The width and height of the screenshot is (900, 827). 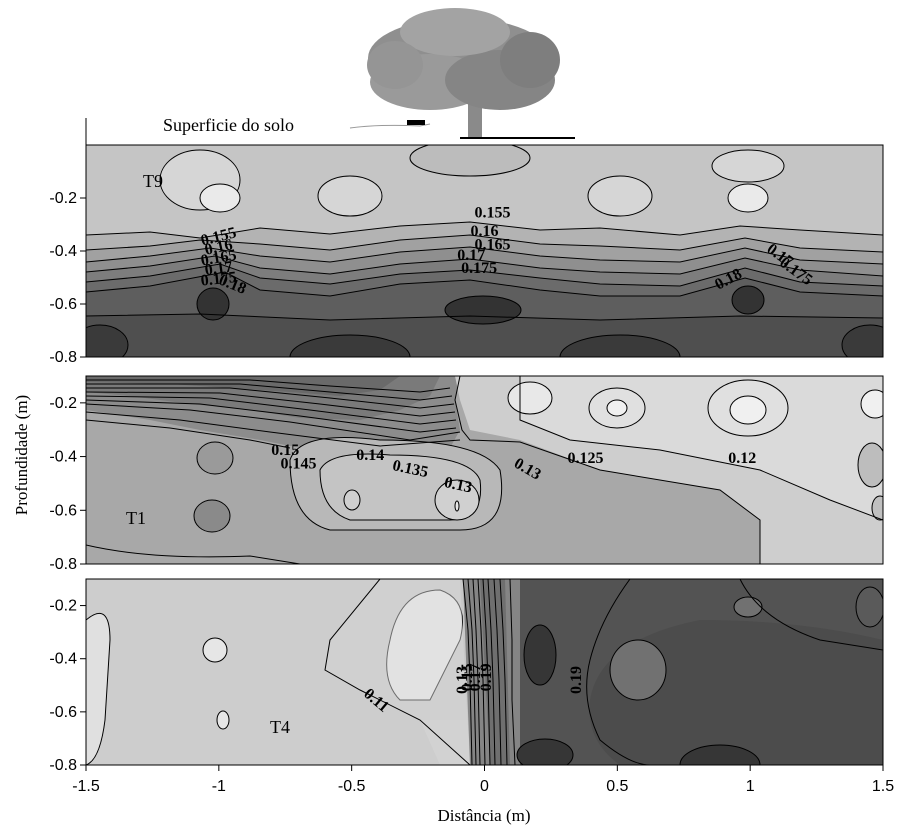 What do you see at coordinates (299, 463) in the screenshot?
I see `contour-label: 0.145` at bounding box center [299, 463].